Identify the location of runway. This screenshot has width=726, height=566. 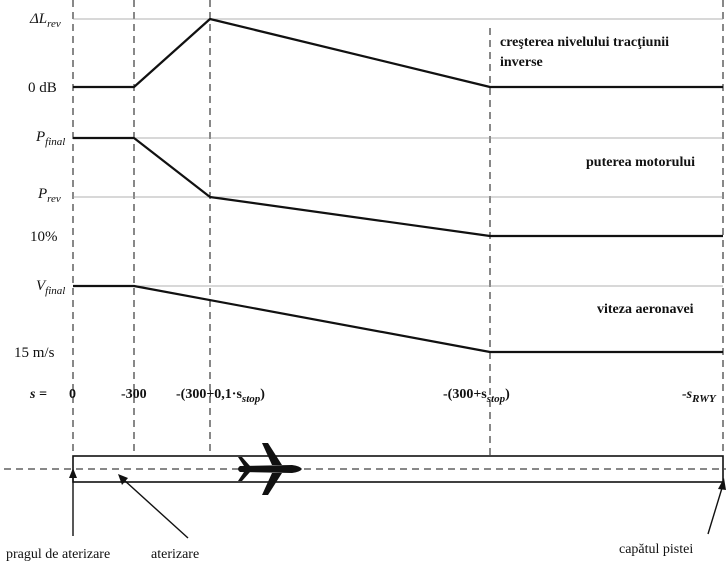
(365, 469).